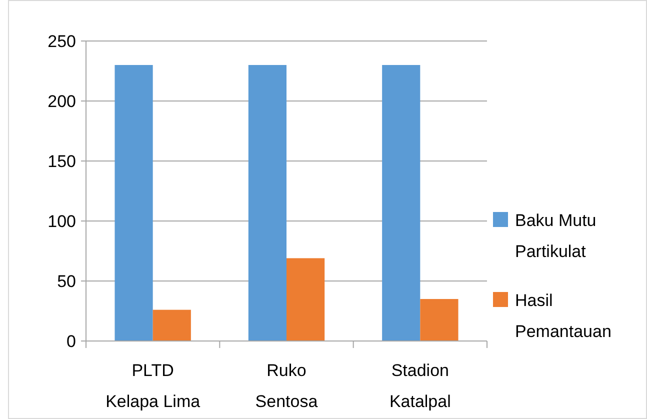 This screenshot has height=419, width=647. What do you see at coordinates (71, 341) in the screenshot?
I see `y-tick-label: 0` at bounding box center [71, 341].